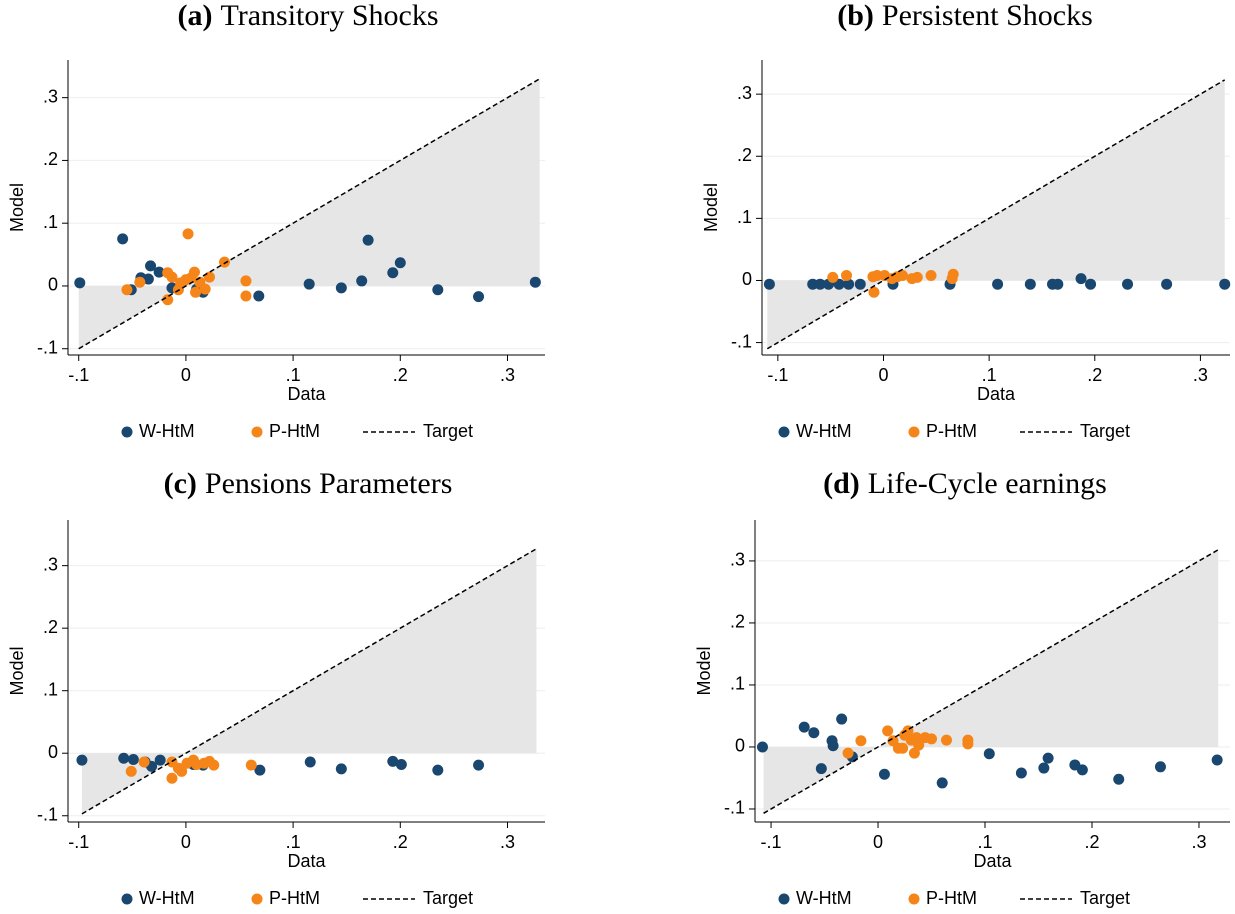 The height and width of the screenshot is (914, 1235). I want to click on panel-title: (d) Life-Cycle earnings, so click(965, 483).